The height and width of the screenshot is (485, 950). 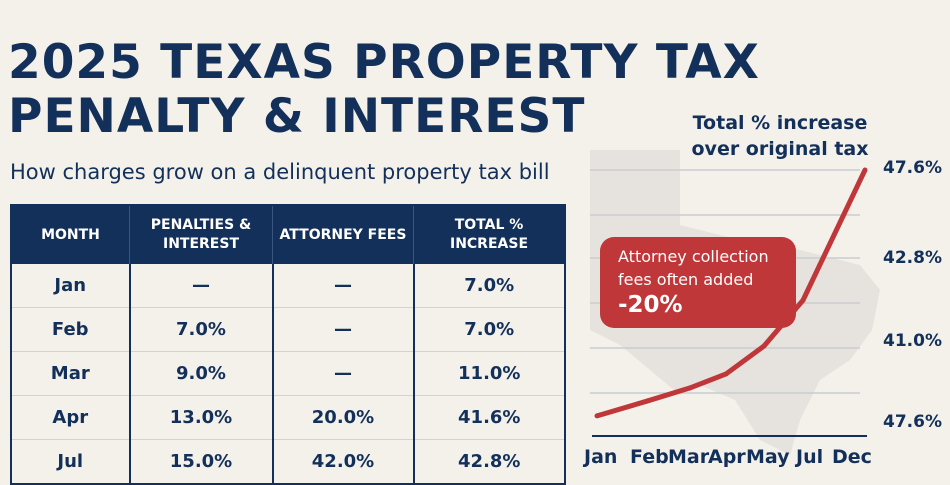 What do you see at coordinates (601, 457) in the screenshot?
I see `x-tick-label: Jan` at bounding box center [601, 457].